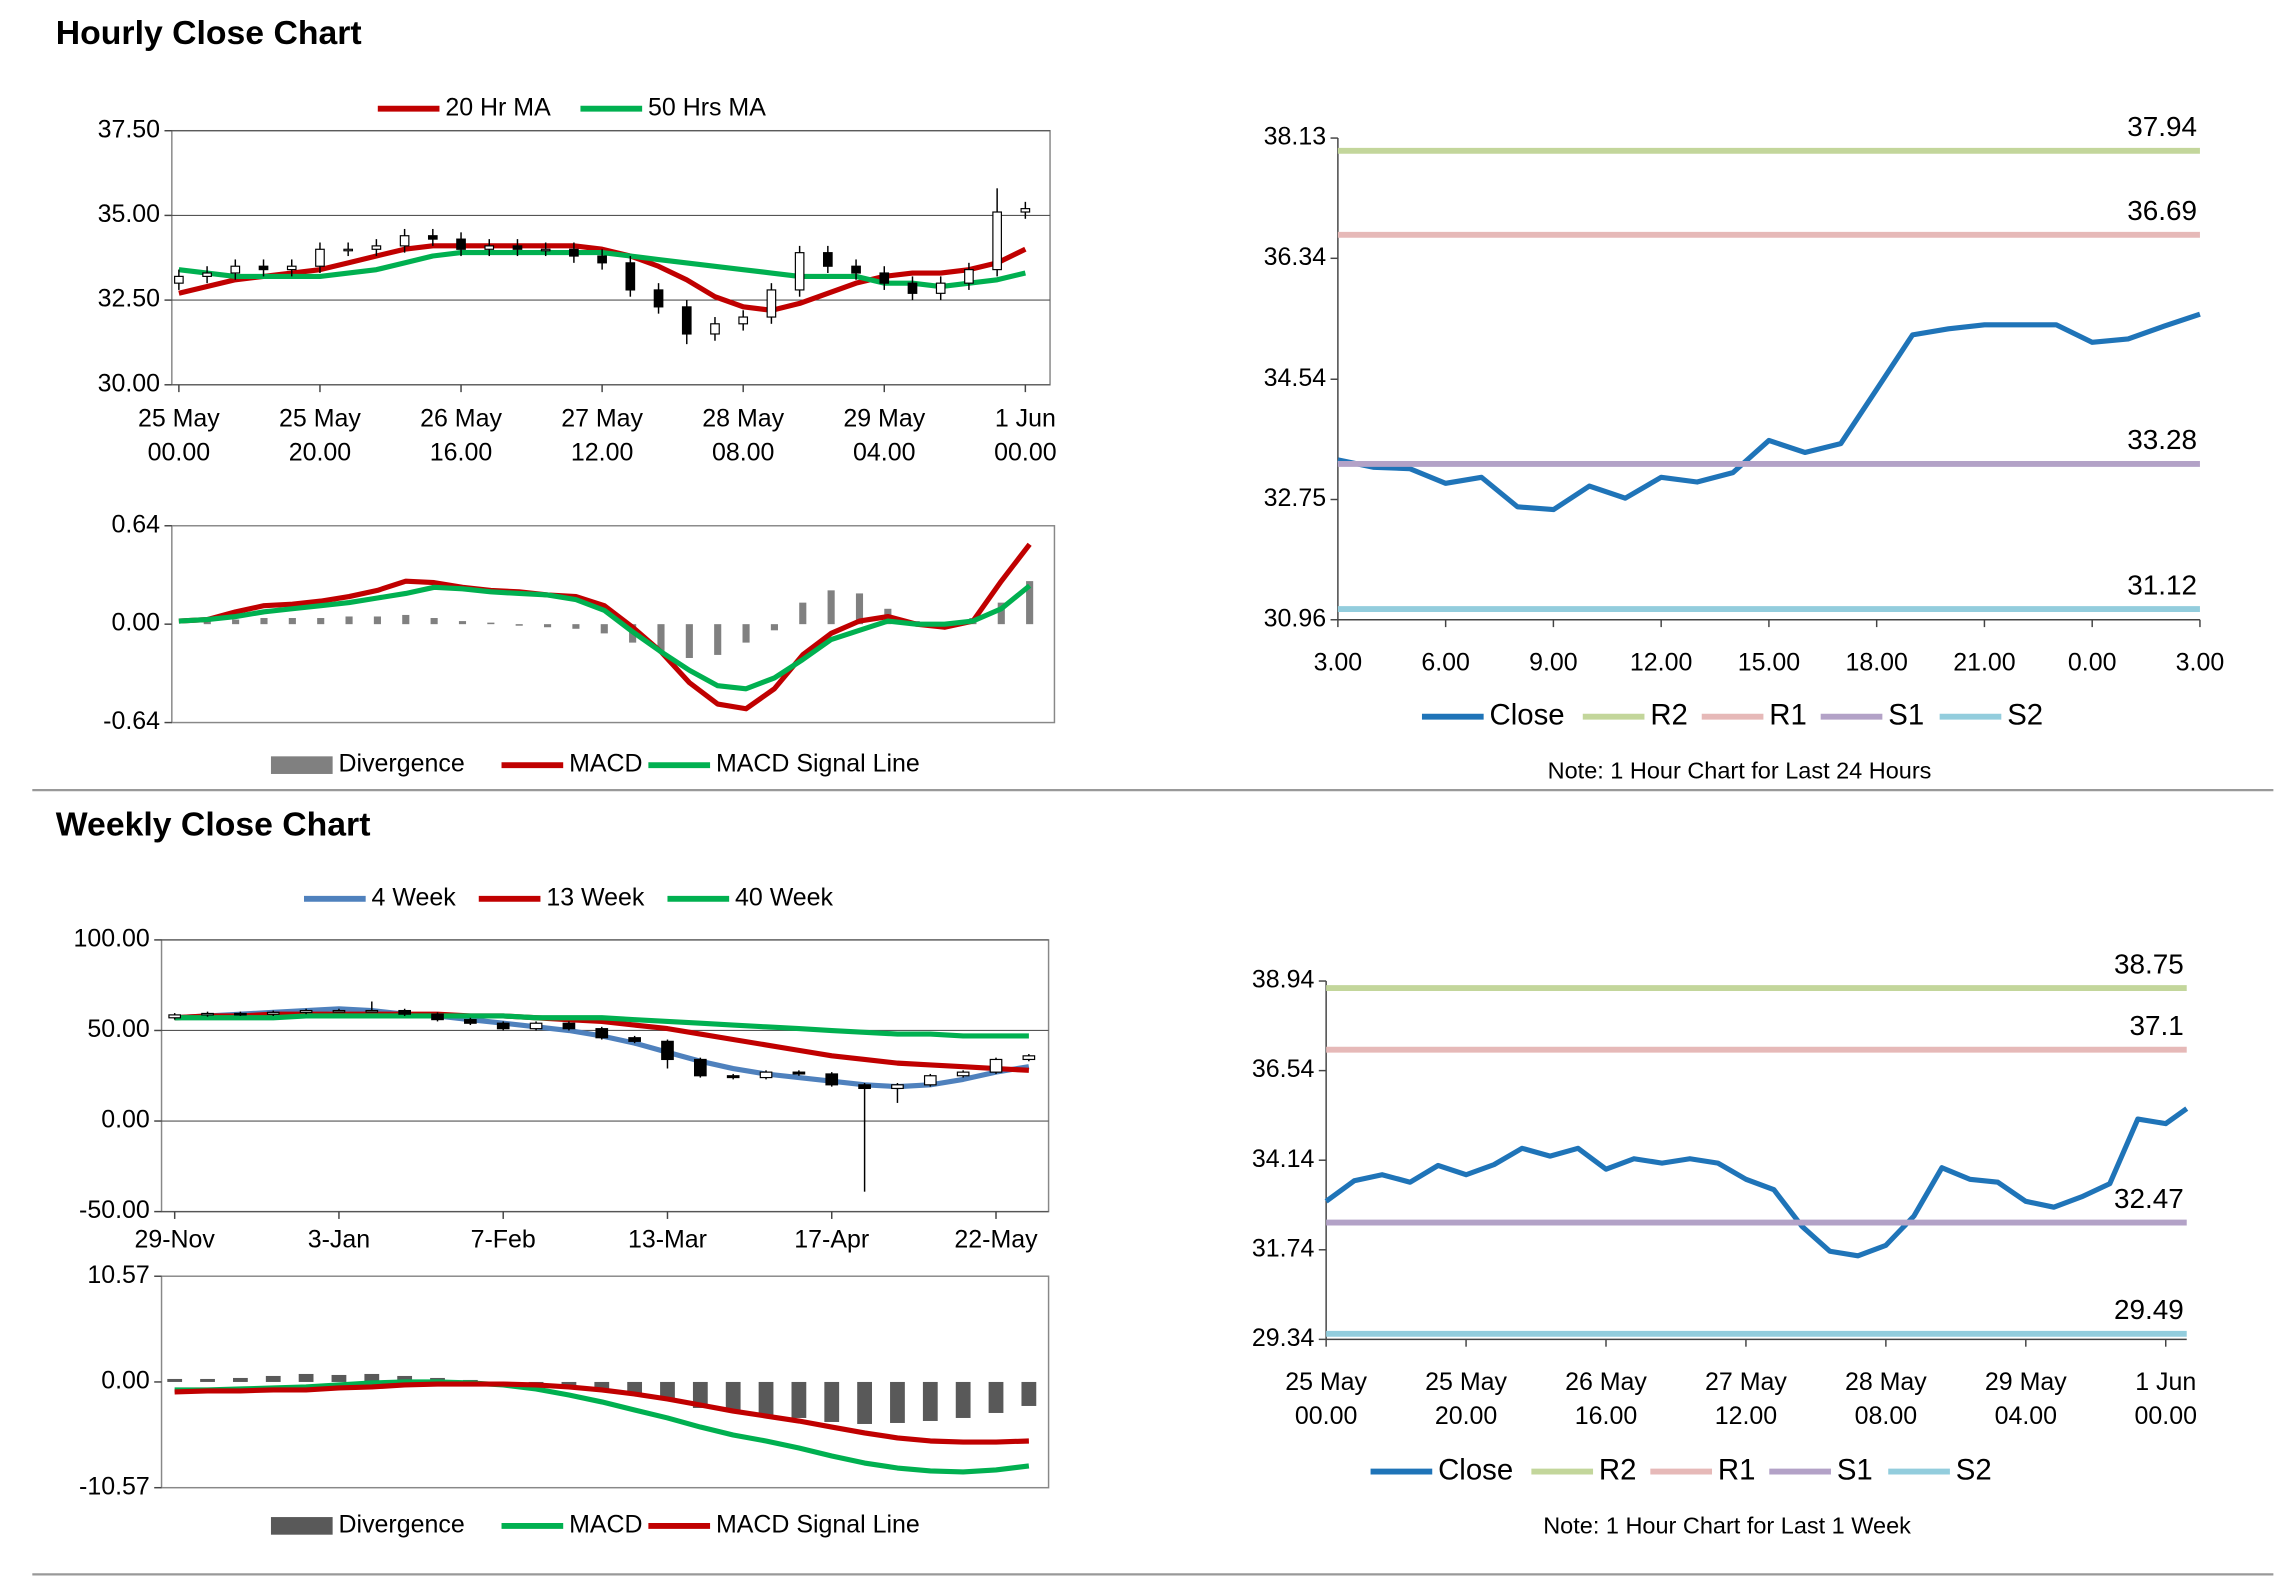  I want to click on level-label: 36.69, so click(2162, 210).